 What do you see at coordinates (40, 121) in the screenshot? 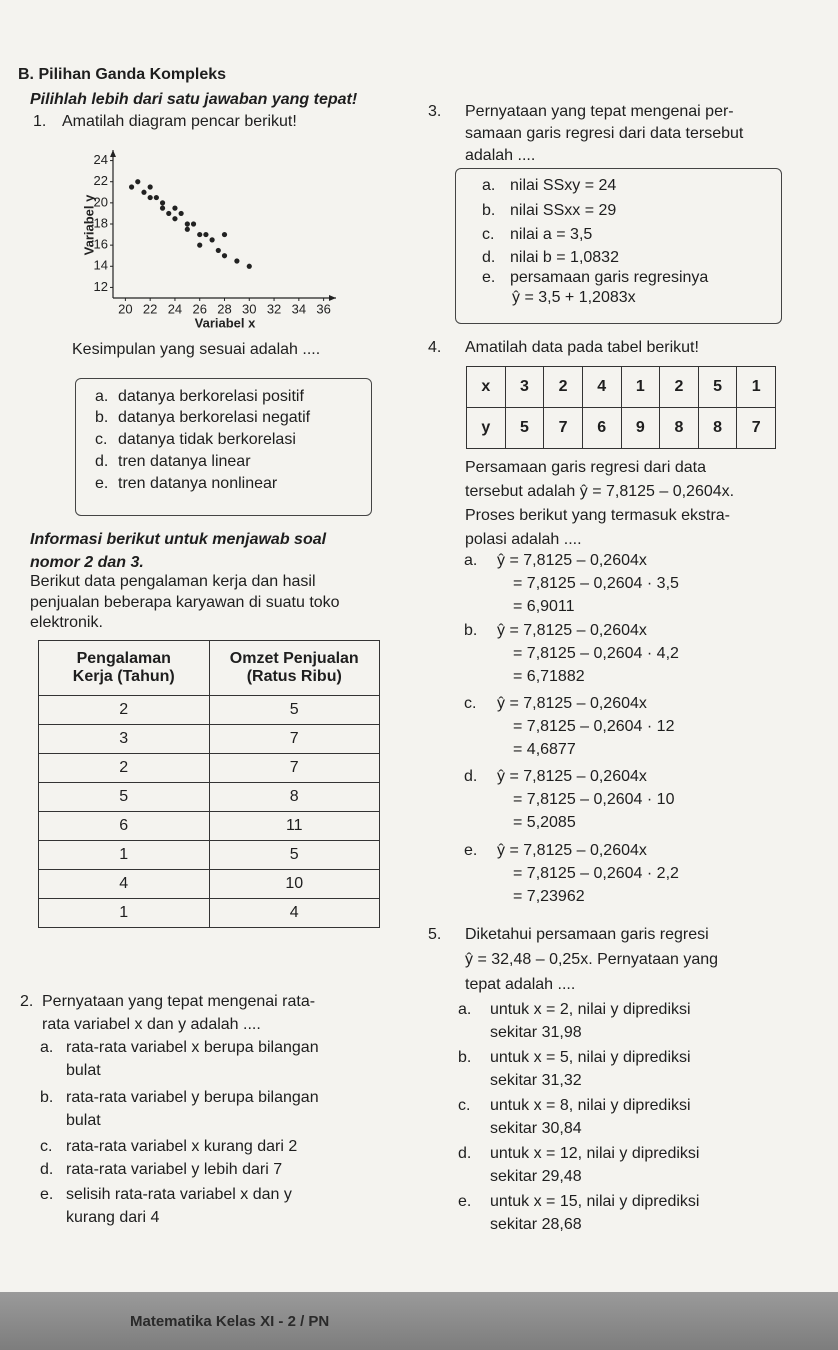
I see `question-number: 1.` at bounding box center [40, 121].